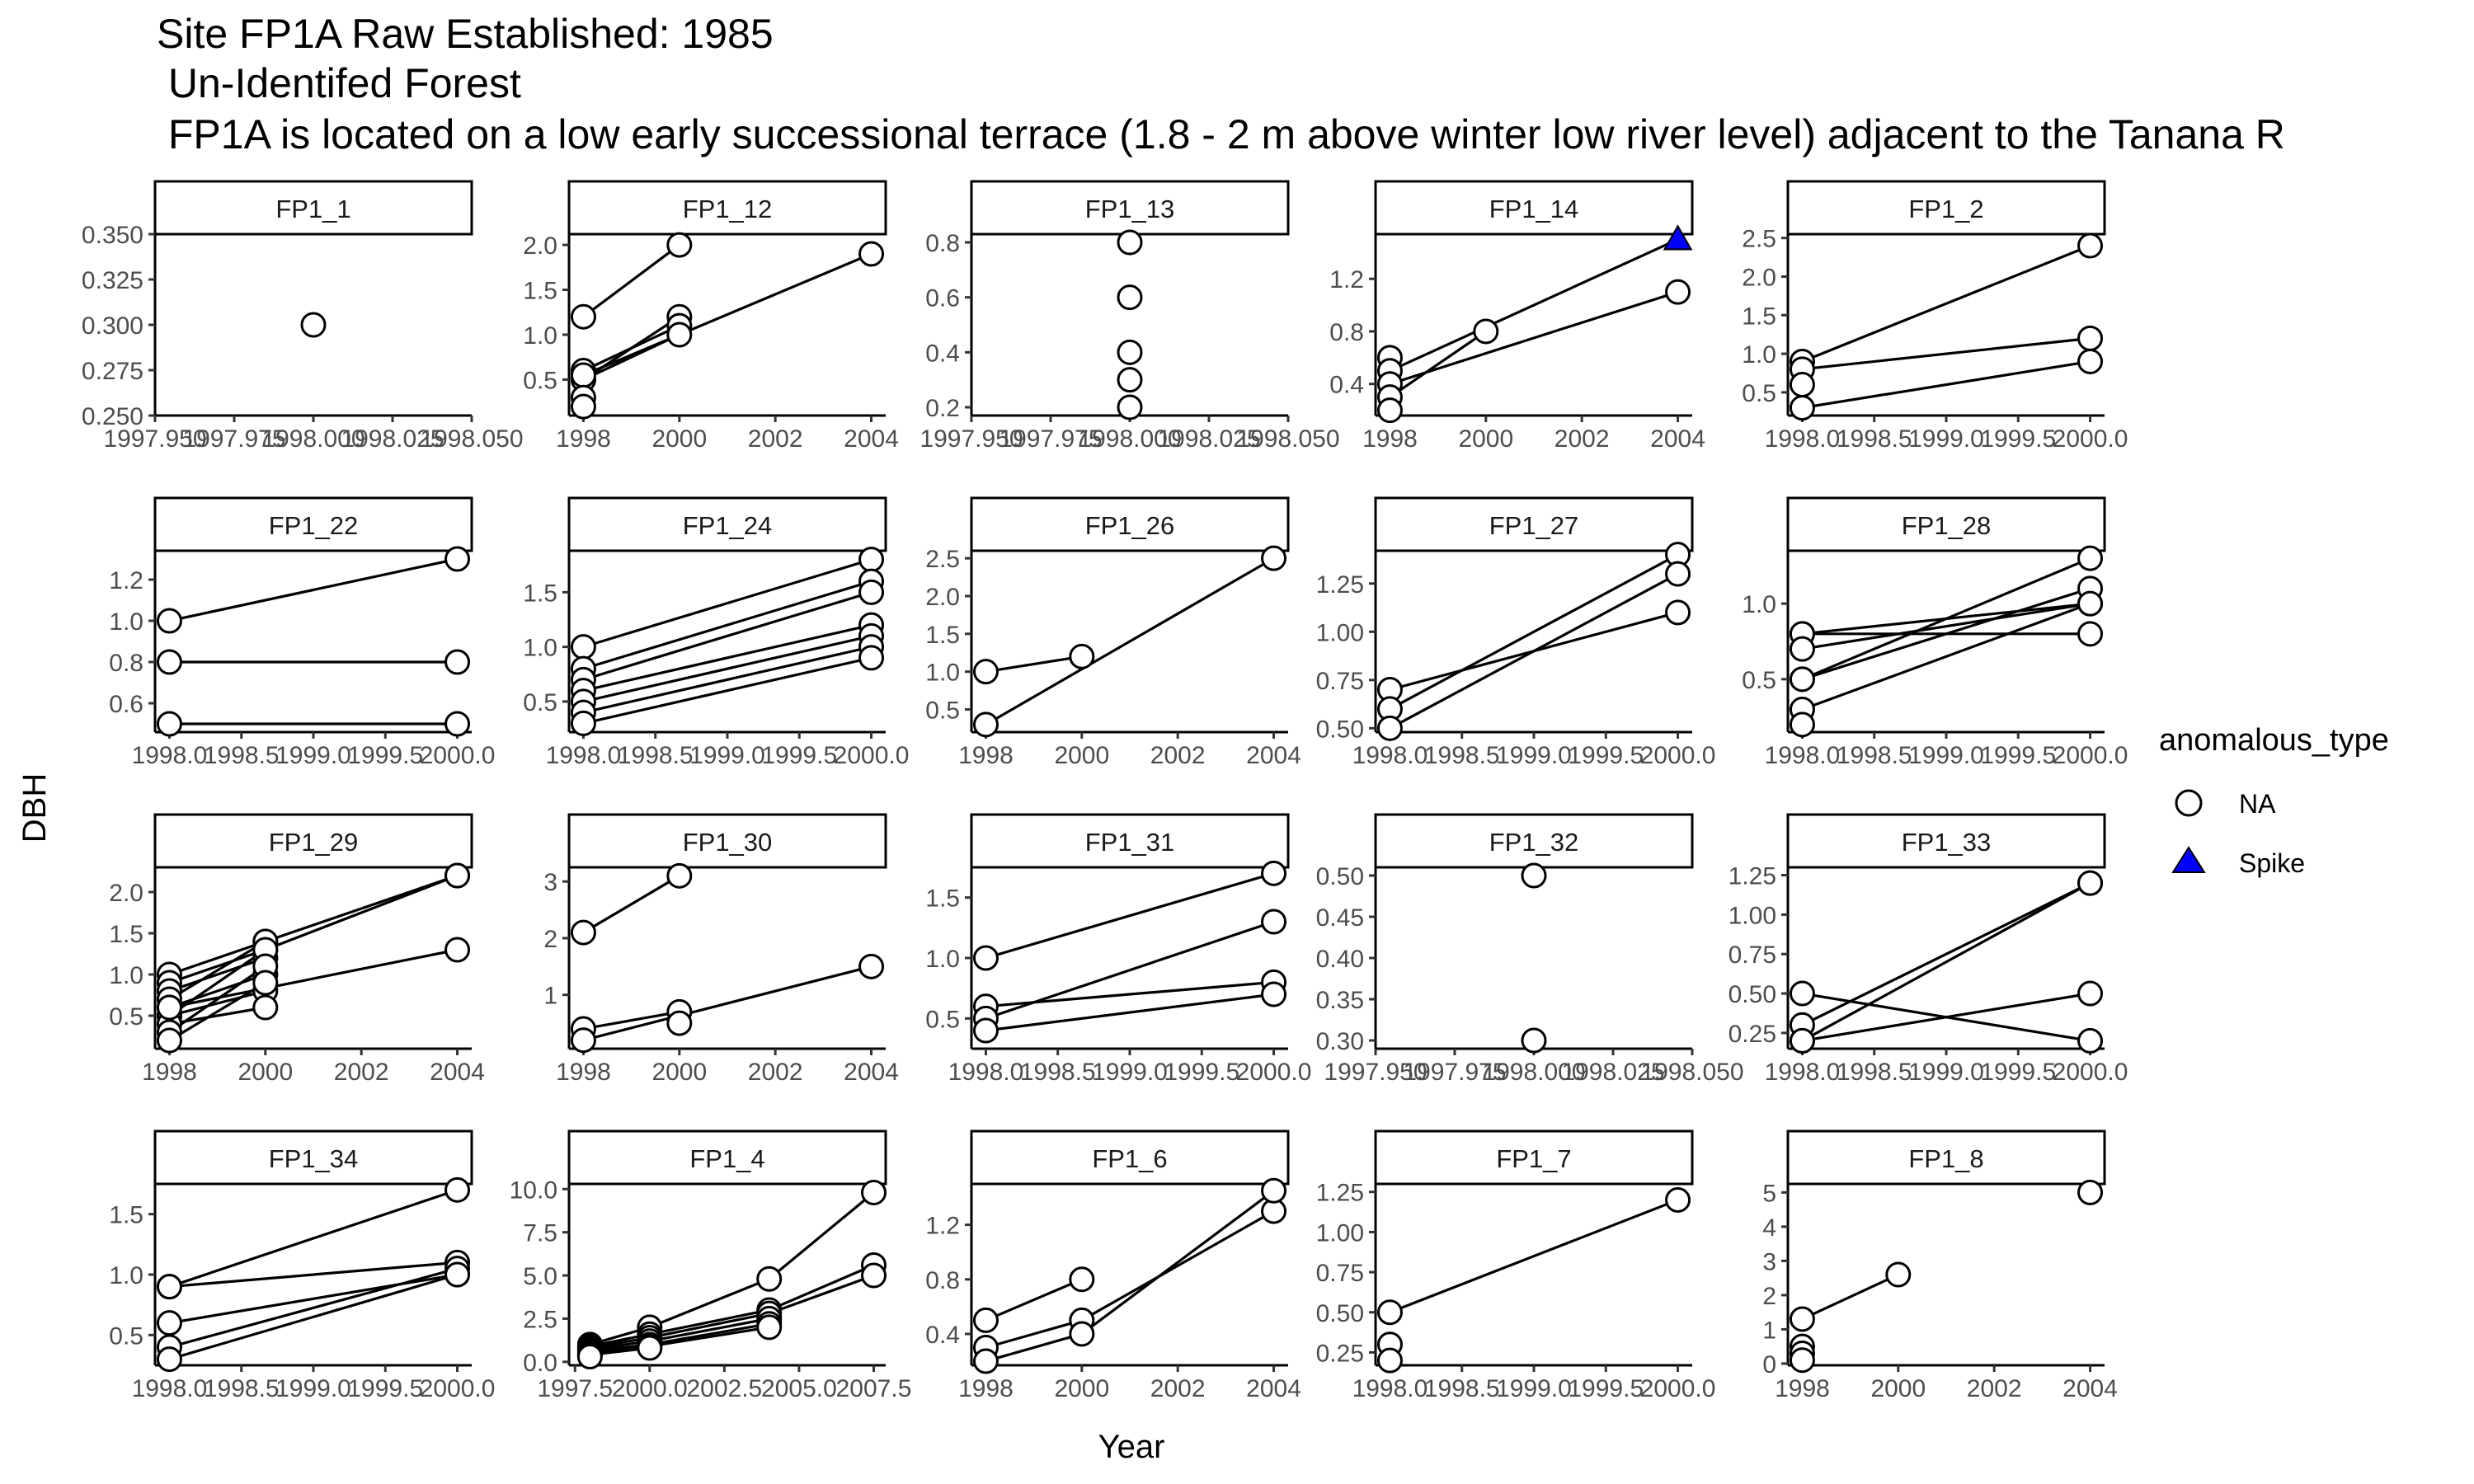 The image size is (2474, 1484). What do you see at coordinates (297, 950) in the screenshot?
I see `panel-fp1-29: FP1_29 0.5 1.0 1.5 2.0 1998 2000 2002 2004` at bounding box center [297, 950].